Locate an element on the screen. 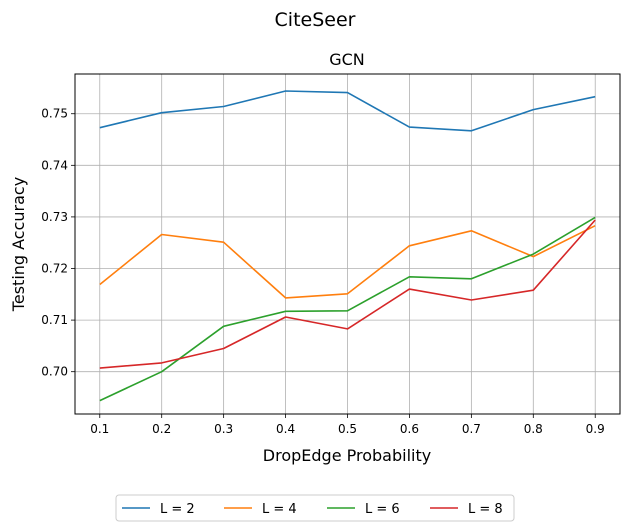 Image resolution: width=630 pixels, height=531 pixels. y-tick-label: 0.72 is located at coordinates (54, 269).